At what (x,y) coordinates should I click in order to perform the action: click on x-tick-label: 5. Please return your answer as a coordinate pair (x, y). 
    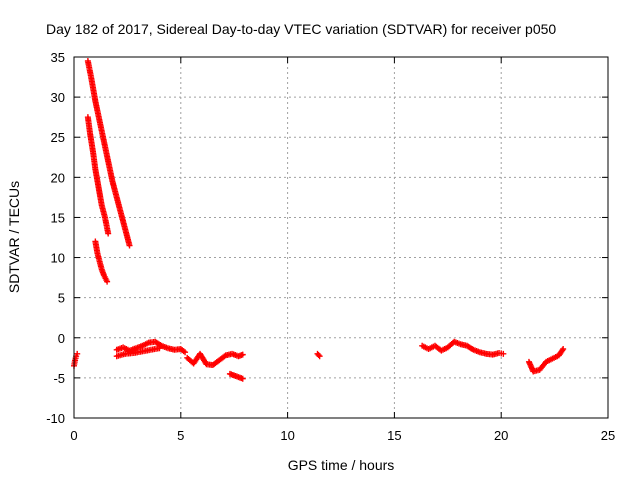
    Looking at the image, I should click on (180, 435).